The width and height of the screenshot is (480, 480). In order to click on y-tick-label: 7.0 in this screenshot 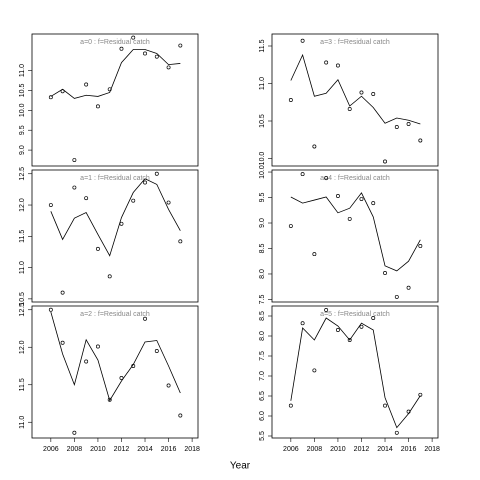, I will do `click(262, 376)`.